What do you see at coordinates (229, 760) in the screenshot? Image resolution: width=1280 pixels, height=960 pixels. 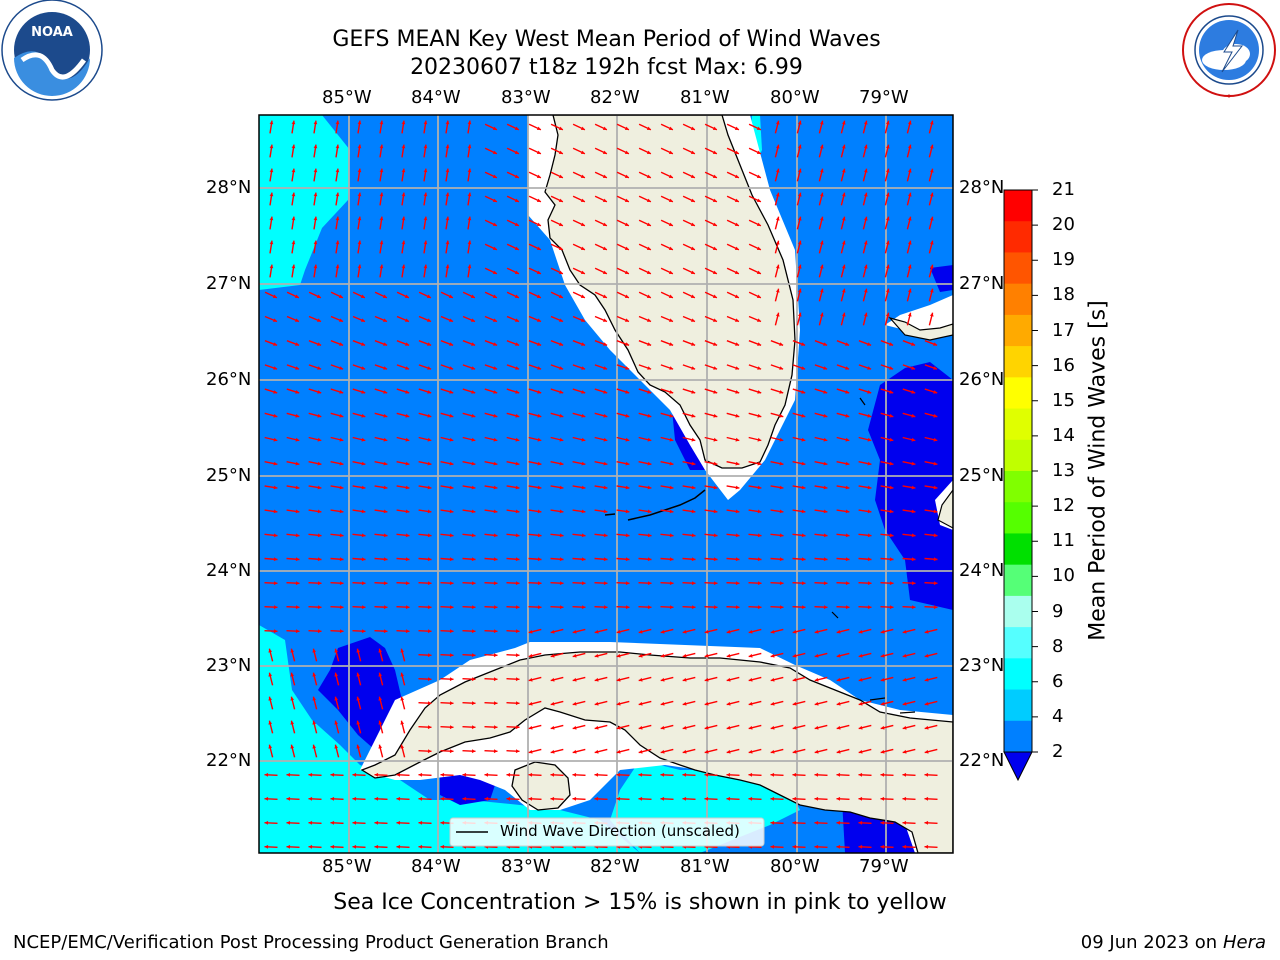 I see `lat-label-left-22n: 22°N` at bounding box center [229, 760].